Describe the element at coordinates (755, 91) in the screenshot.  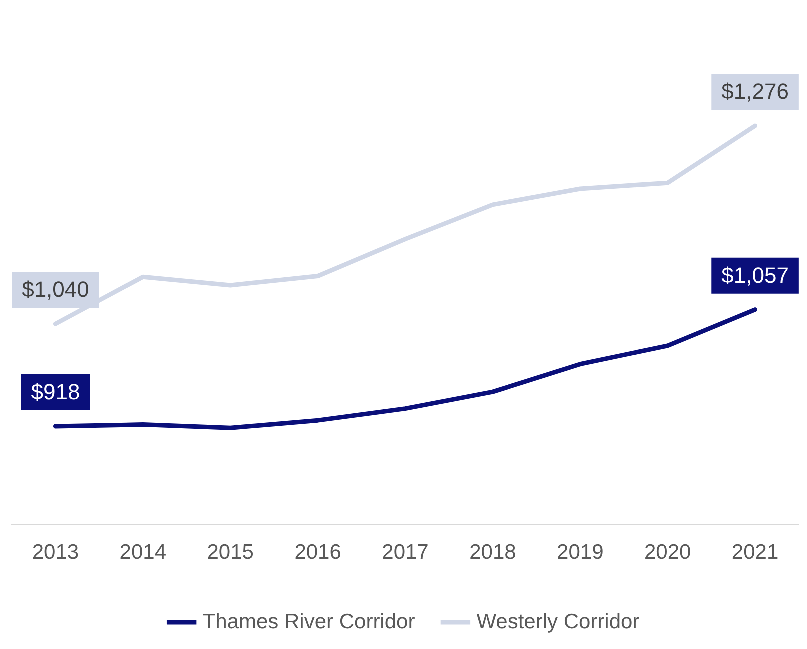
I see `data-label: $1,276` at that location.